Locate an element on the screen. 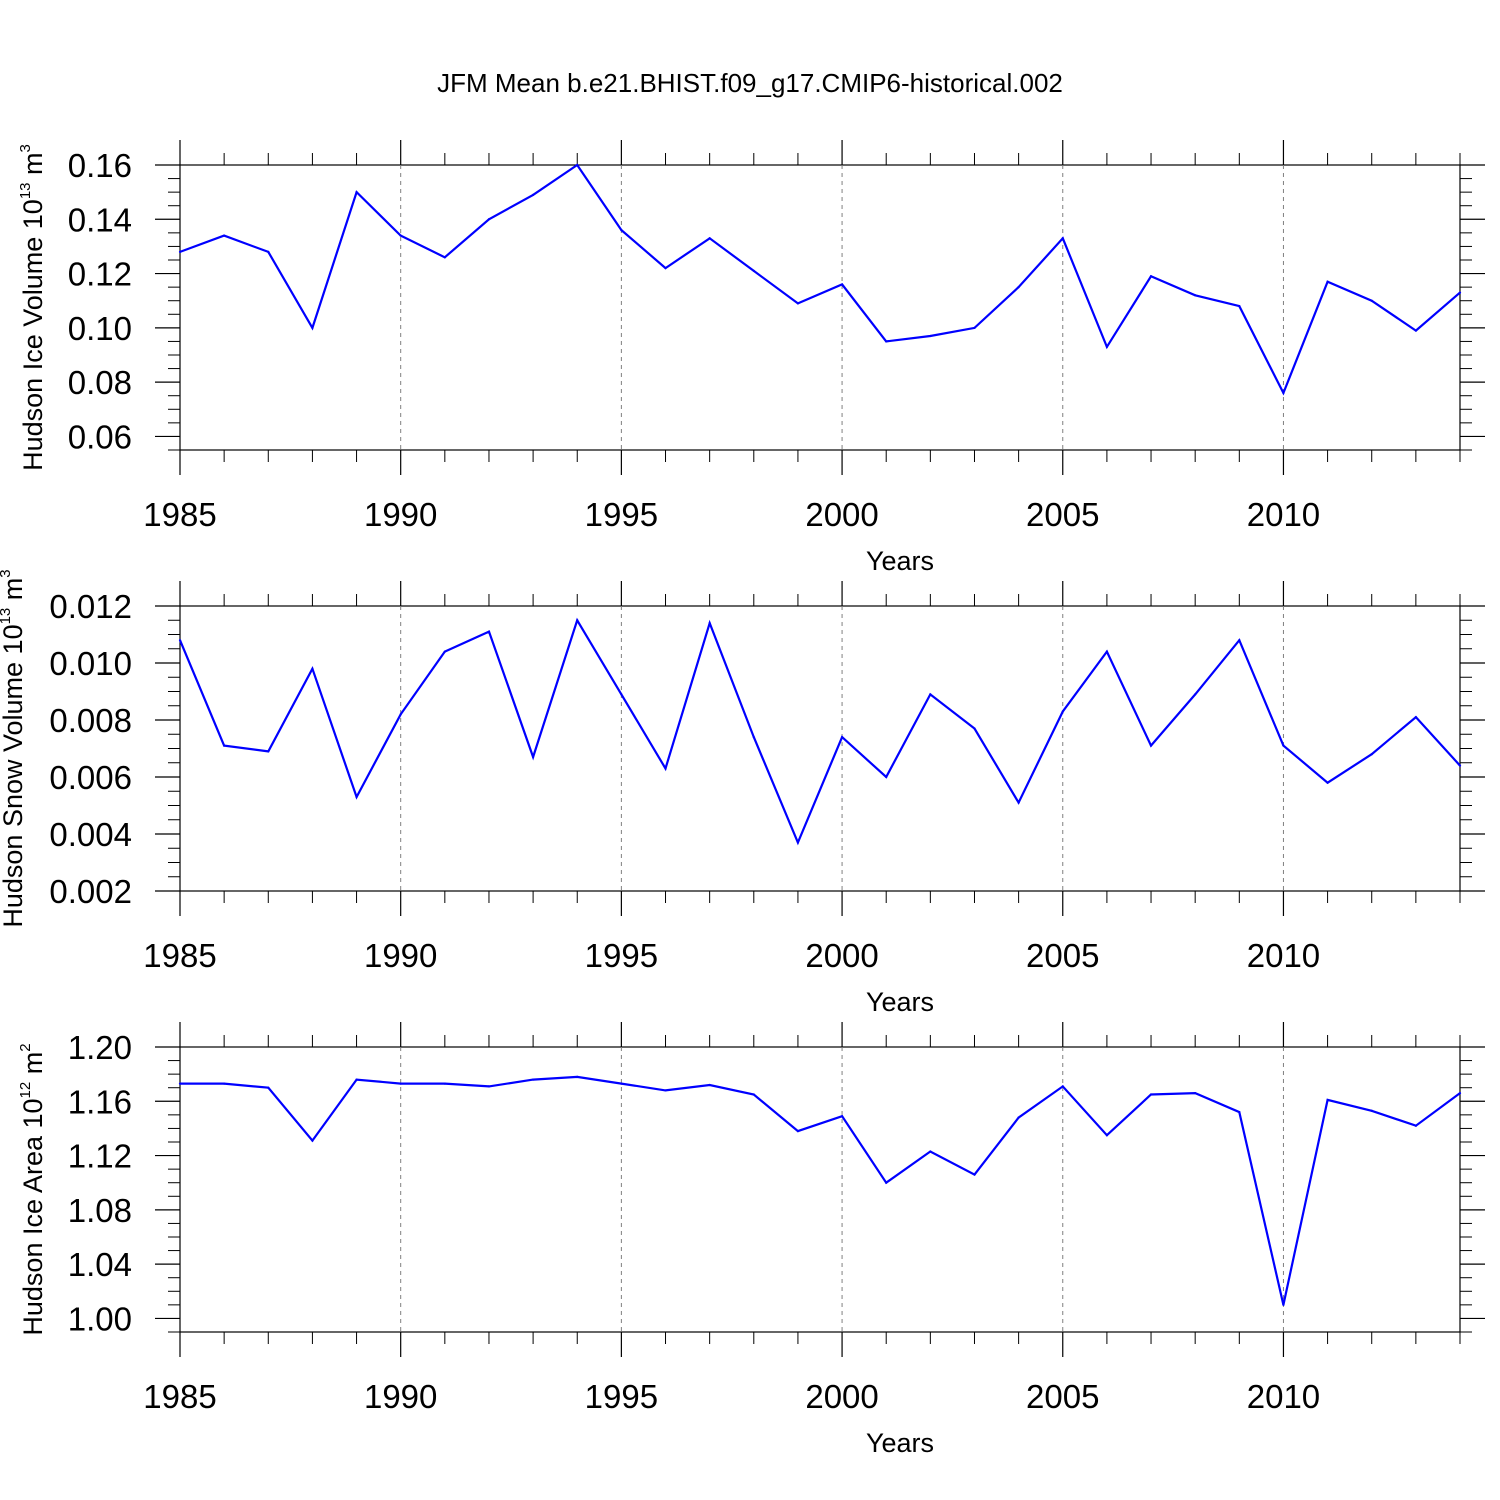 Image resolution: width=1500 pixels, height=1500 pixels. y-tick-label: 1.08 is located at coordinates (100, 1210).